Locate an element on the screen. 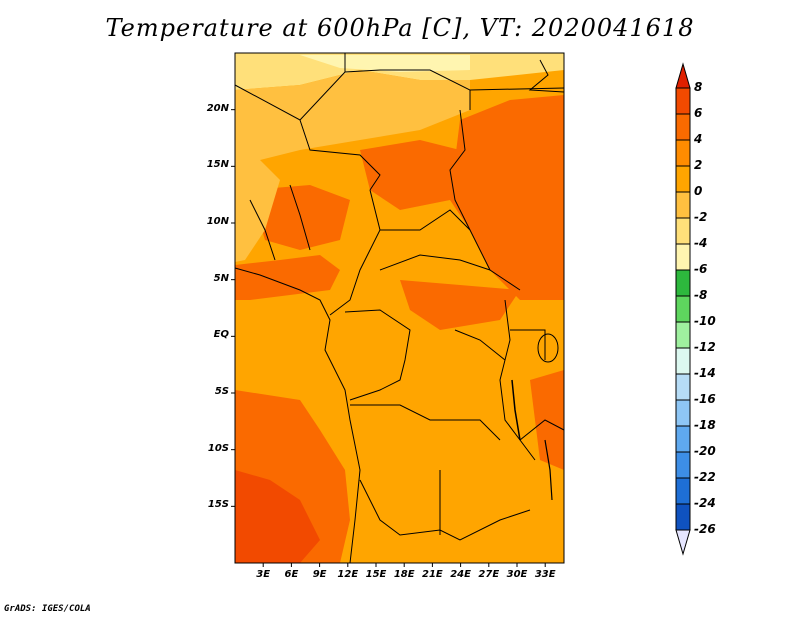 The image size is (800, 618). warm-region-e is located at coordinates (547, 420).